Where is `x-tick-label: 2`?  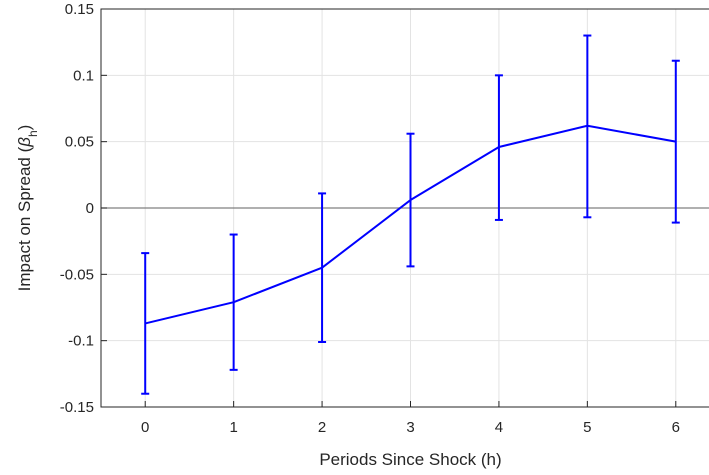
x-tick-label: 2 is located at coordinates (322, 427).